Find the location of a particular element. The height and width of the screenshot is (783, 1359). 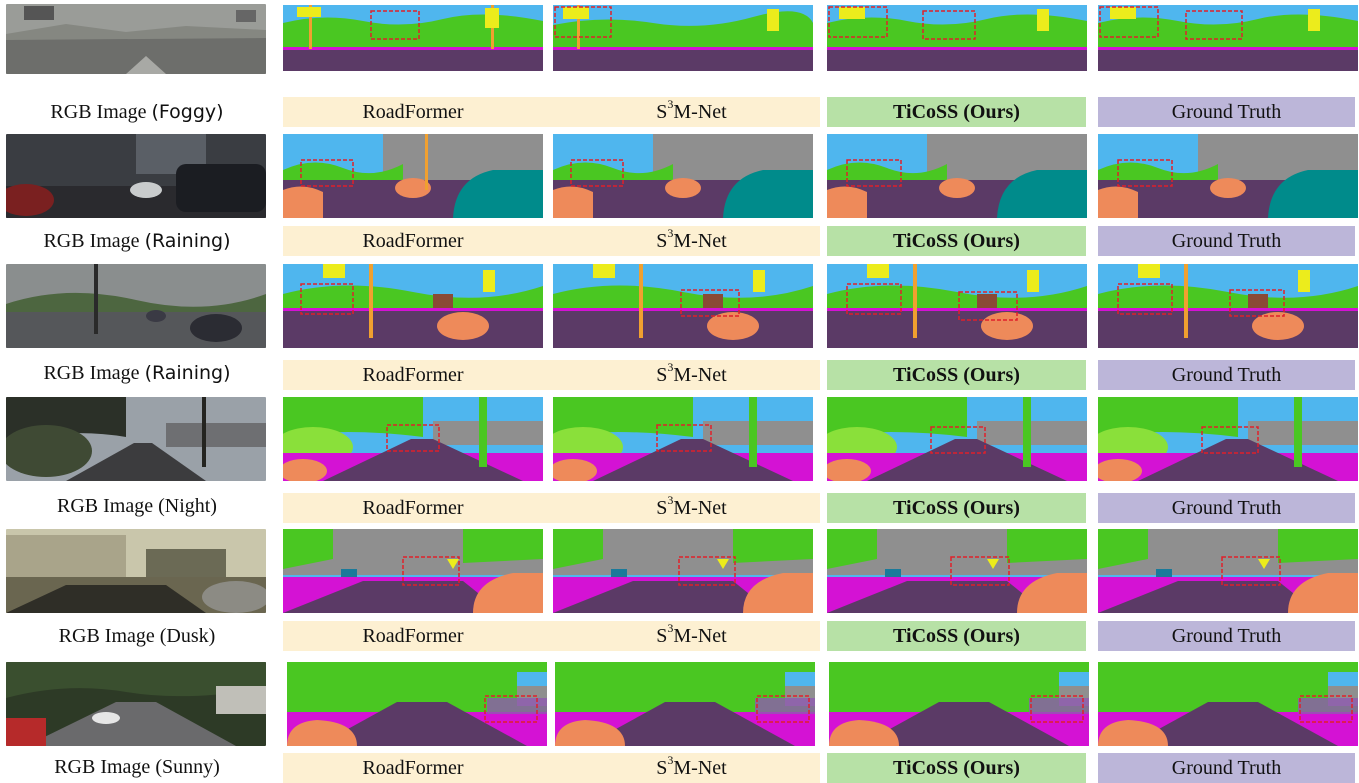

rgb-caption: RGB Image (Night) is located at coordinates (137, 506).